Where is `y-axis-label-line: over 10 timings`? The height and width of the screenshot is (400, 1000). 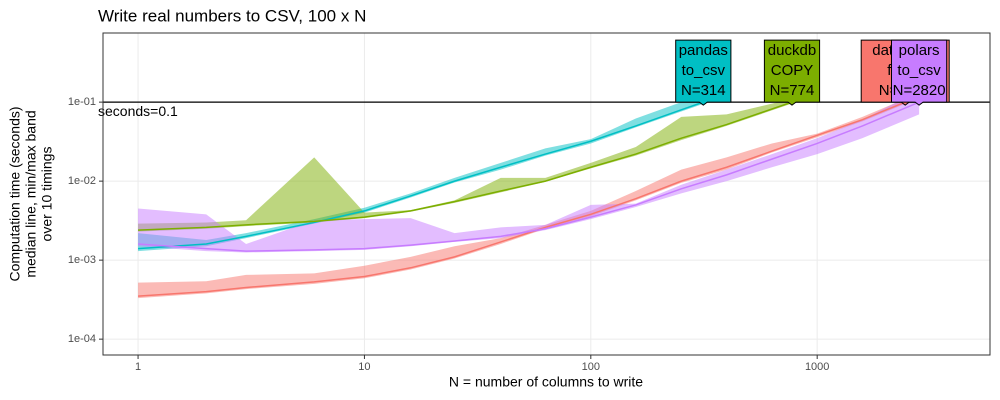
y-axis-label-line: over 10 timings is located at coordinates (47, 194).